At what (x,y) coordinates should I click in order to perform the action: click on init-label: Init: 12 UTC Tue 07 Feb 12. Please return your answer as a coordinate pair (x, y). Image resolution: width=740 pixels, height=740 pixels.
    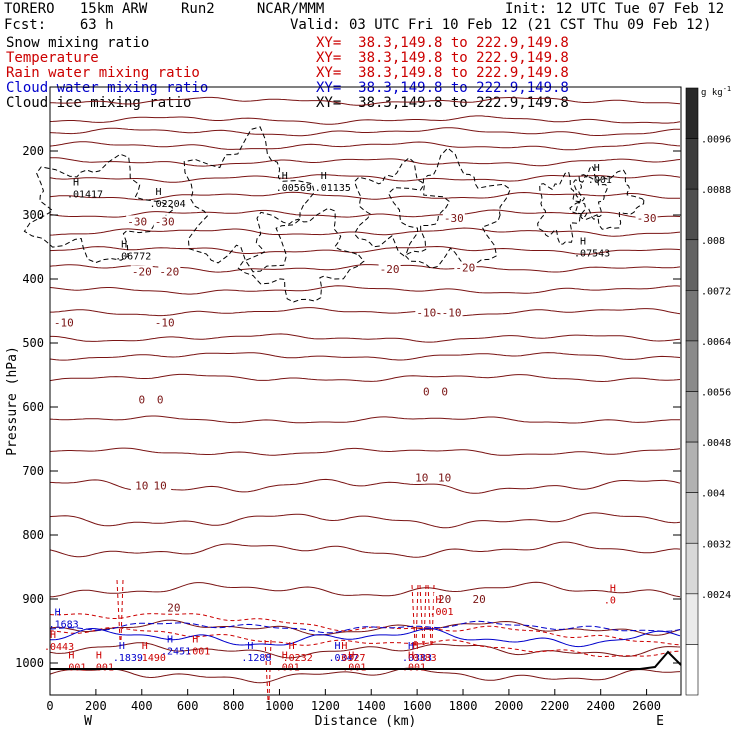
    Looking at the image, I should click on (615, 9).